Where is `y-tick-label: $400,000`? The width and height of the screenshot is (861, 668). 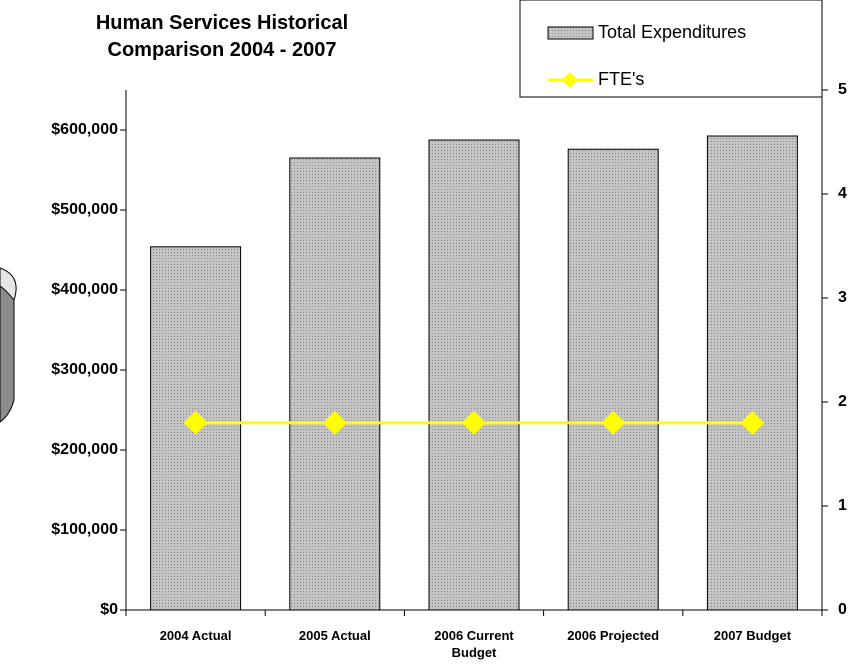
y-tick-label: $400,000 is located at coordinates (84, 289).